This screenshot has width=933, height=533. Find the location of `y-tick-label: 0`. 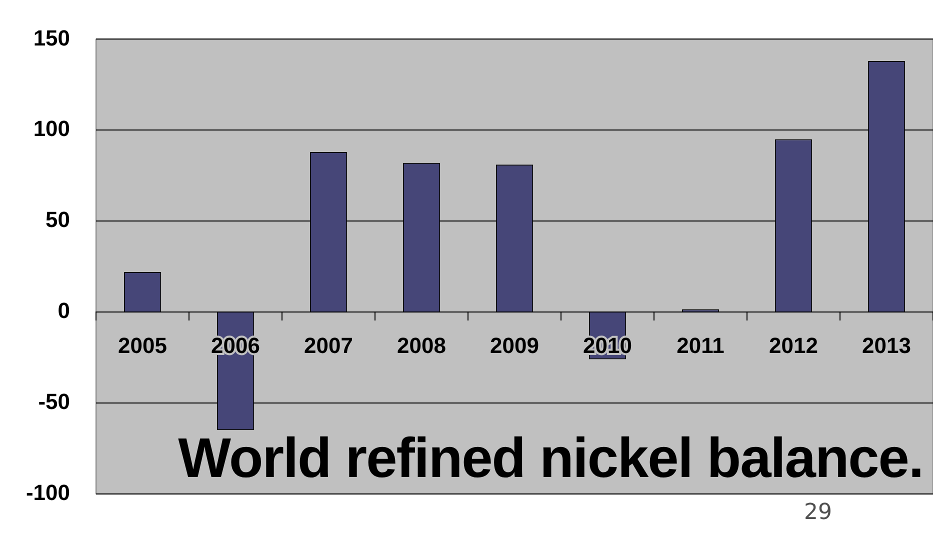

y-tick-label: 0 is located at coordinates (64, 311).